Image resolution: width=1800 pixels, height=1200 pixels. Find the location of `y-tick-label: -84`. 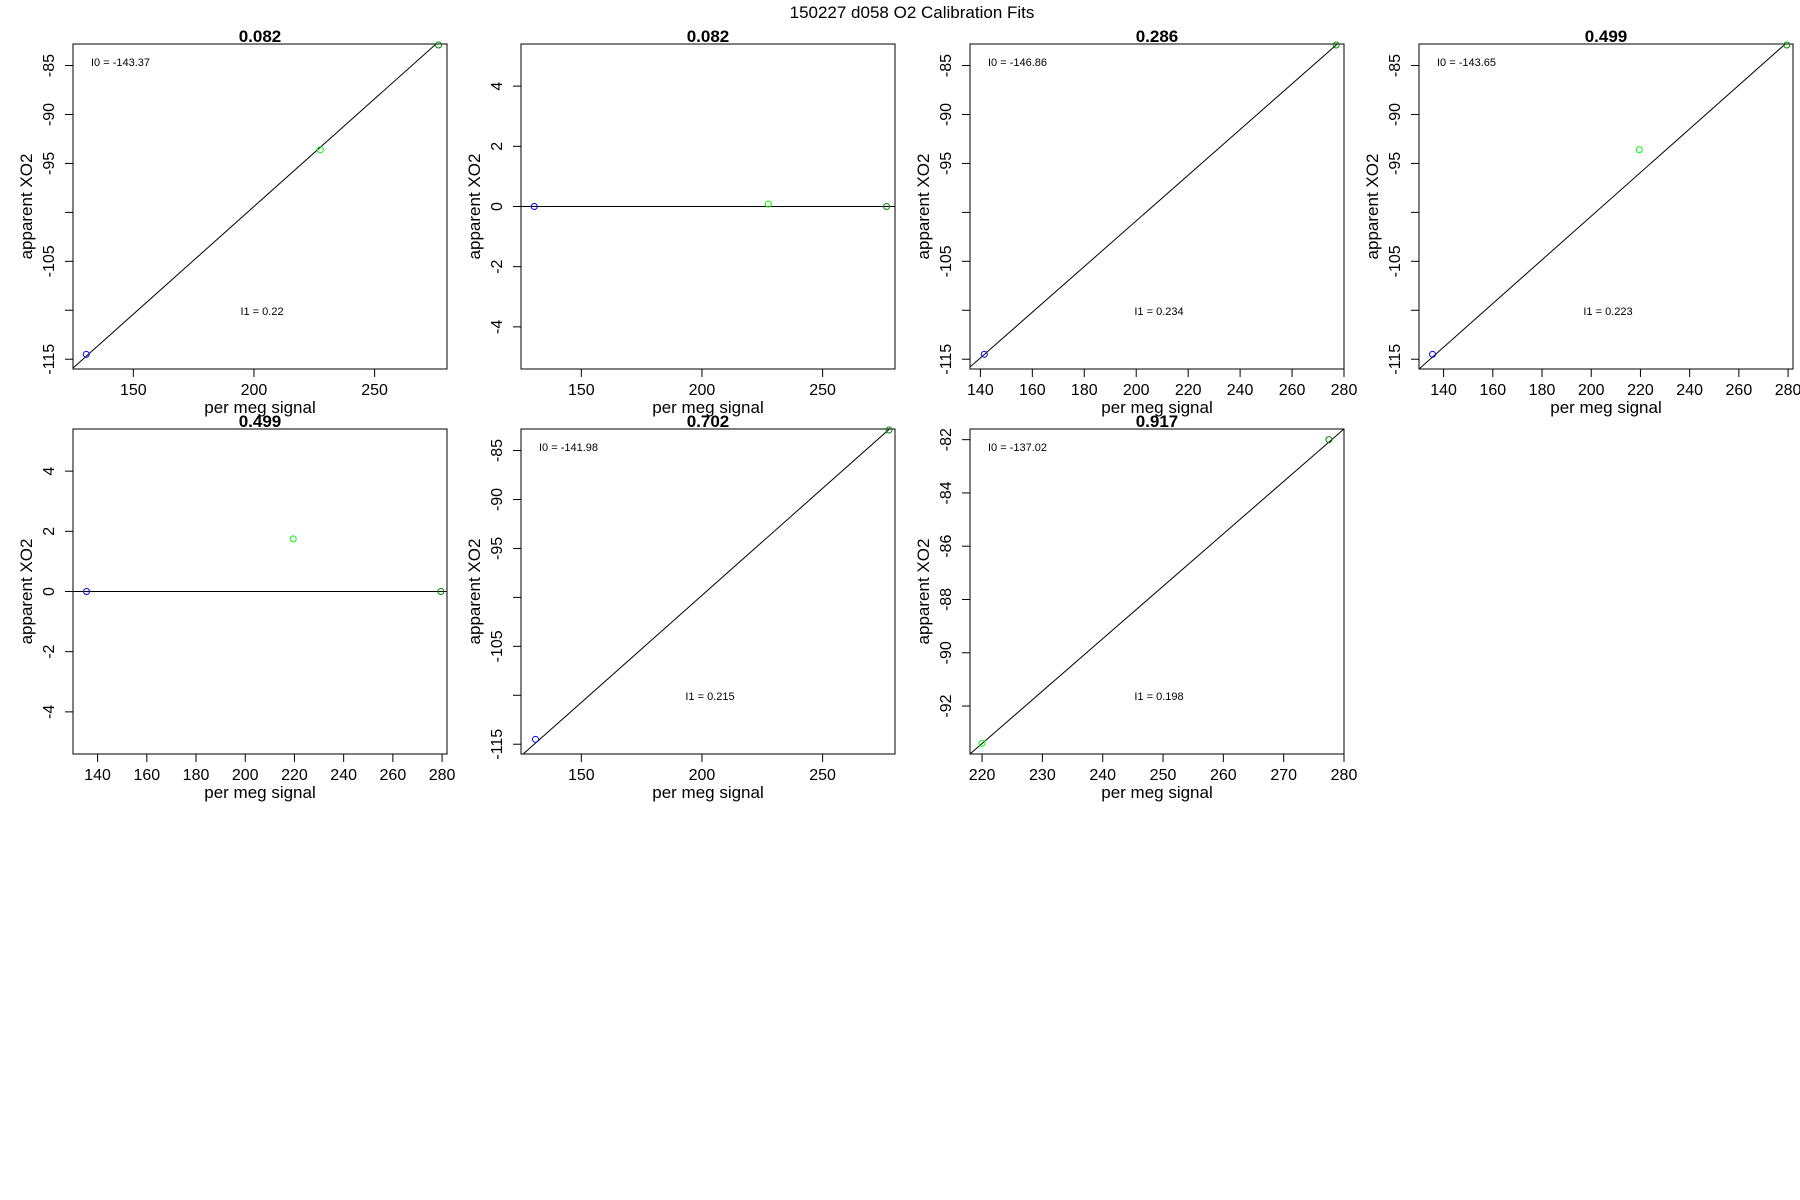

y-tick-label: -84 is located at coordinates (946, 492).